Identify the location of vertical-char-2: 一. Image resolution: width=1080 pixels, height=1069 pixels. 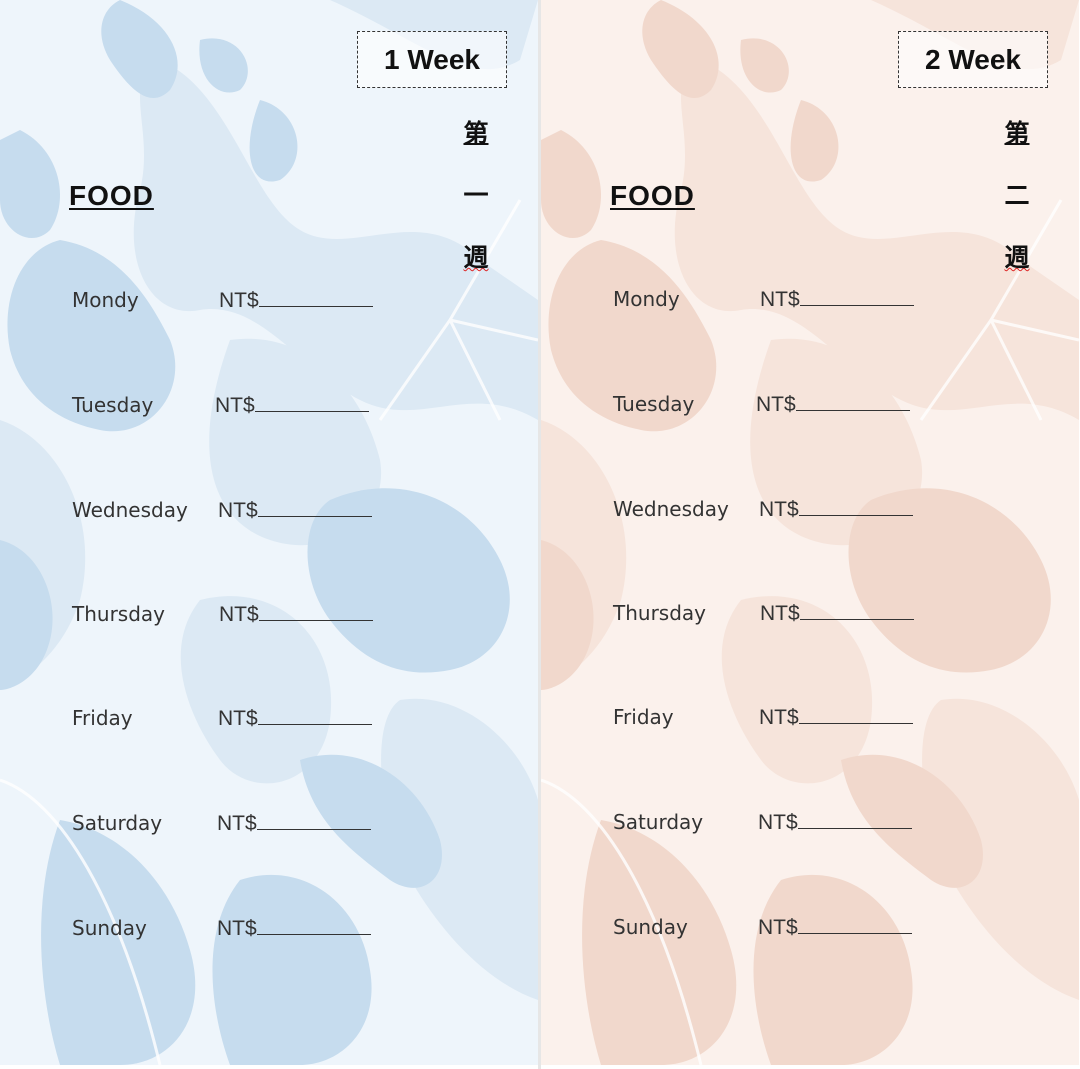
(476, 195).